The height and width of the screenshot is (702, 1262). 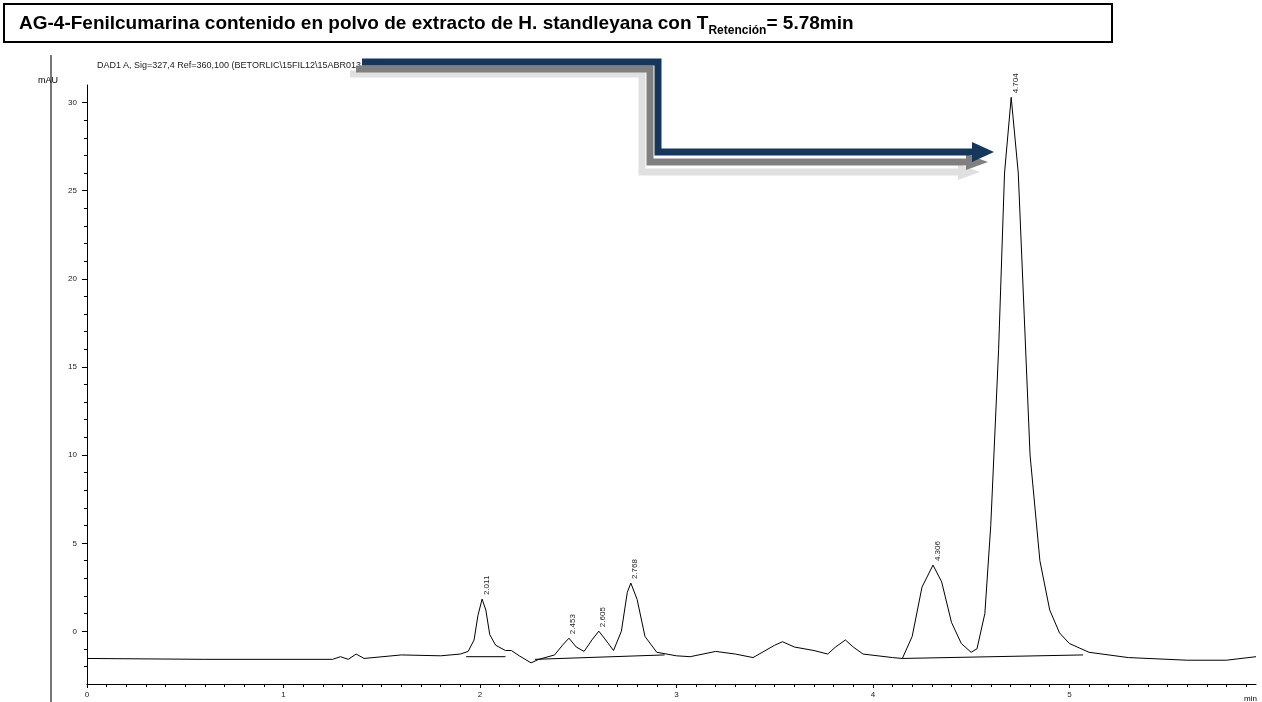 I want to click on y-axis-title: mAU, so click(x=48, y=80).